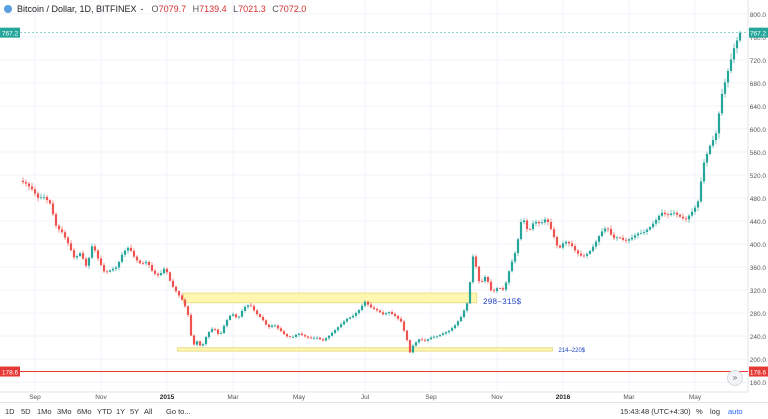 This screenshot has width=768, height=419. What do you see at coordinates (758, 32) in the screenshot?
I see `last-price-badge-right` at bounding box center [758, 32].